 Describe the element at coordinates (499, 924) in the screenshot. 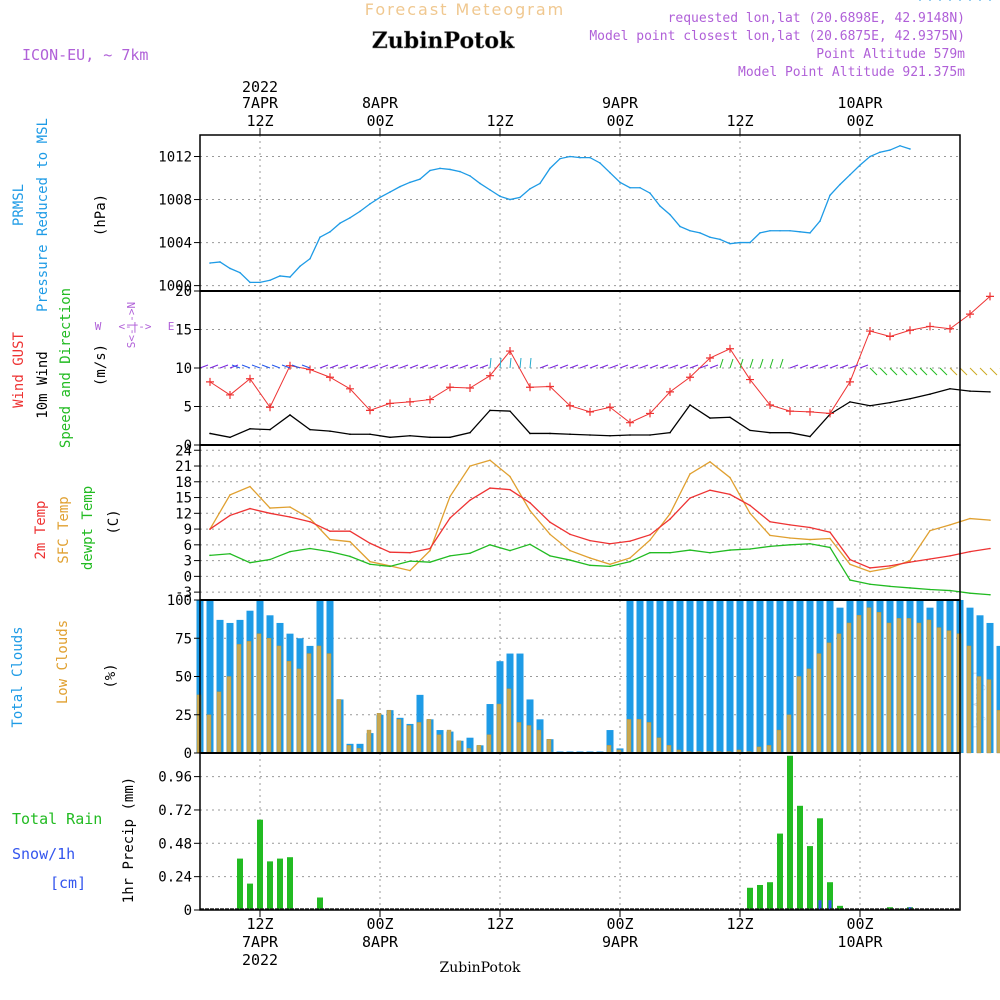

I see `bottom-axis-hour-2: 12Z` at that location.